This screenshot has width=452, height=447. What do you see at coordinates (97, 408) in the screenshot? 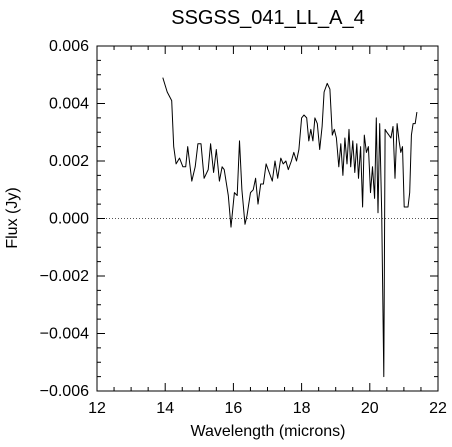
I see `x-tick-label: 12` at bounding box center [97, 408].